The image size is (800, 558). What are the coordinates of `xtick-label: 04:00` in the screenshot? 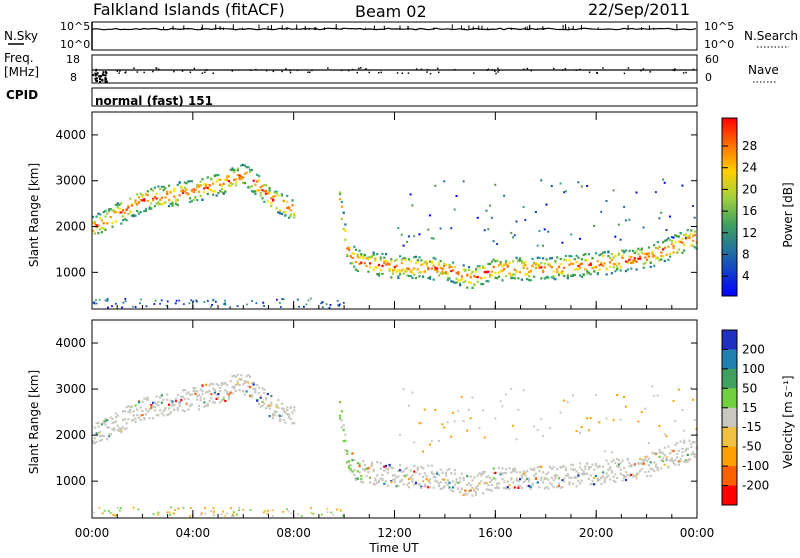 It's located at (193, 533).